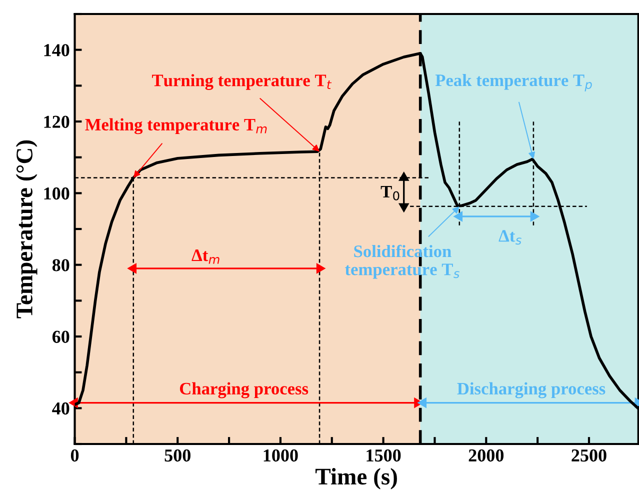  I want to click on x-tick-label: 500, so click(177, 455).